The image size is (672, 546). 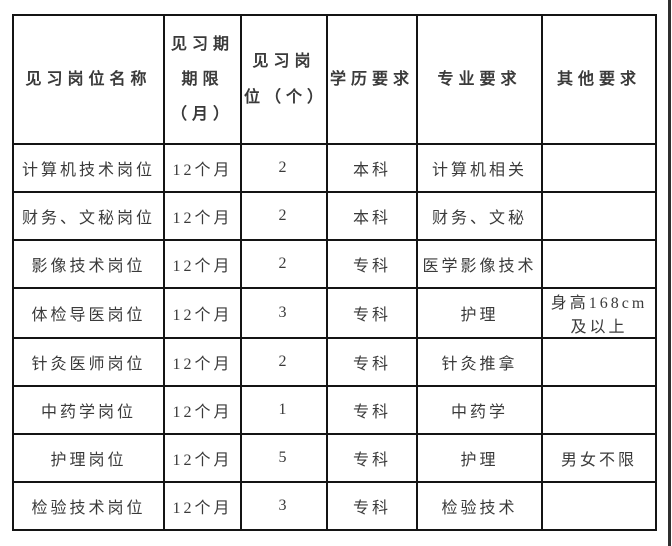 I want to click on table-row: 计算机技术岗位 12个月 2 本科 计算机相关, so click(x=334, y=168).